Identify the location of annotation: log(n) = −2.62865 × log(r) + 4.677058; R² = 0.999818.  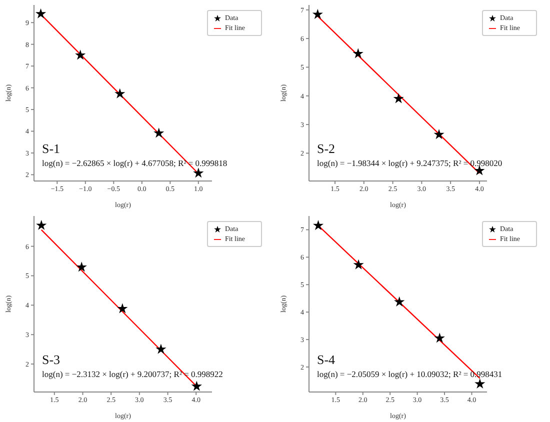
(135, 163).